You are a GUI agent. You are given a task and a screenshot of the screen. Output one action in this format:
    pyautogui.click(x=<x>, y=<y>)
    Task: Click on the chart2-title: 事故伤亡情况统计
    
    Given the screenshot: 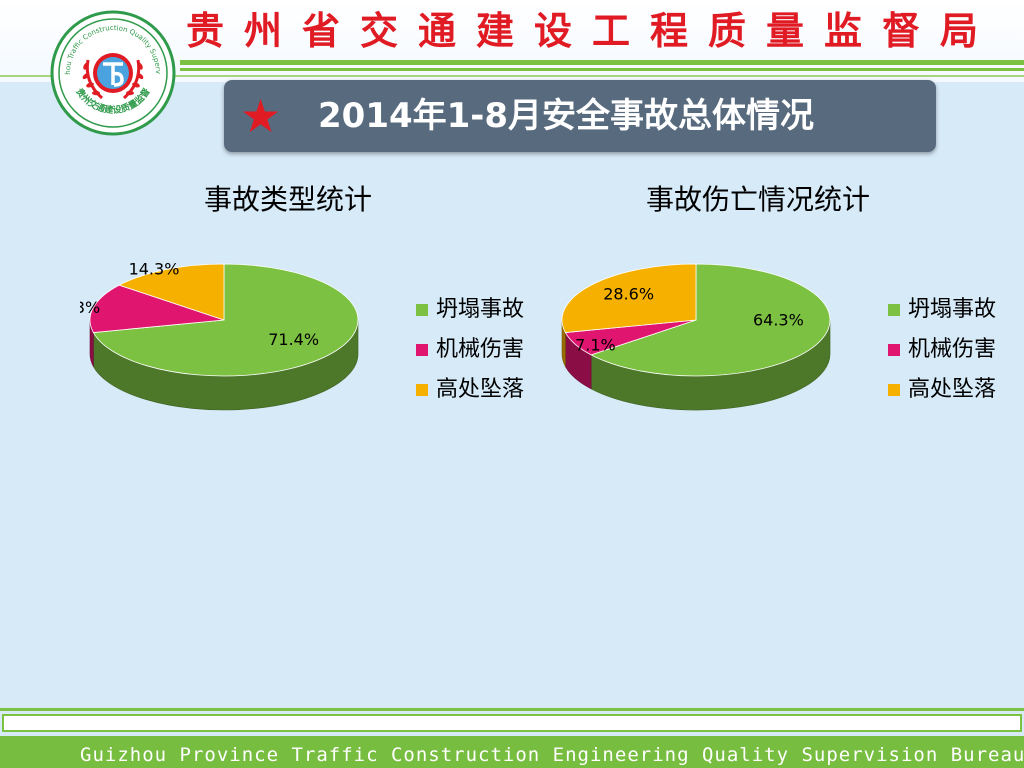 What is the action you would take?
    pyautogui.click(x=758, y=199)
    